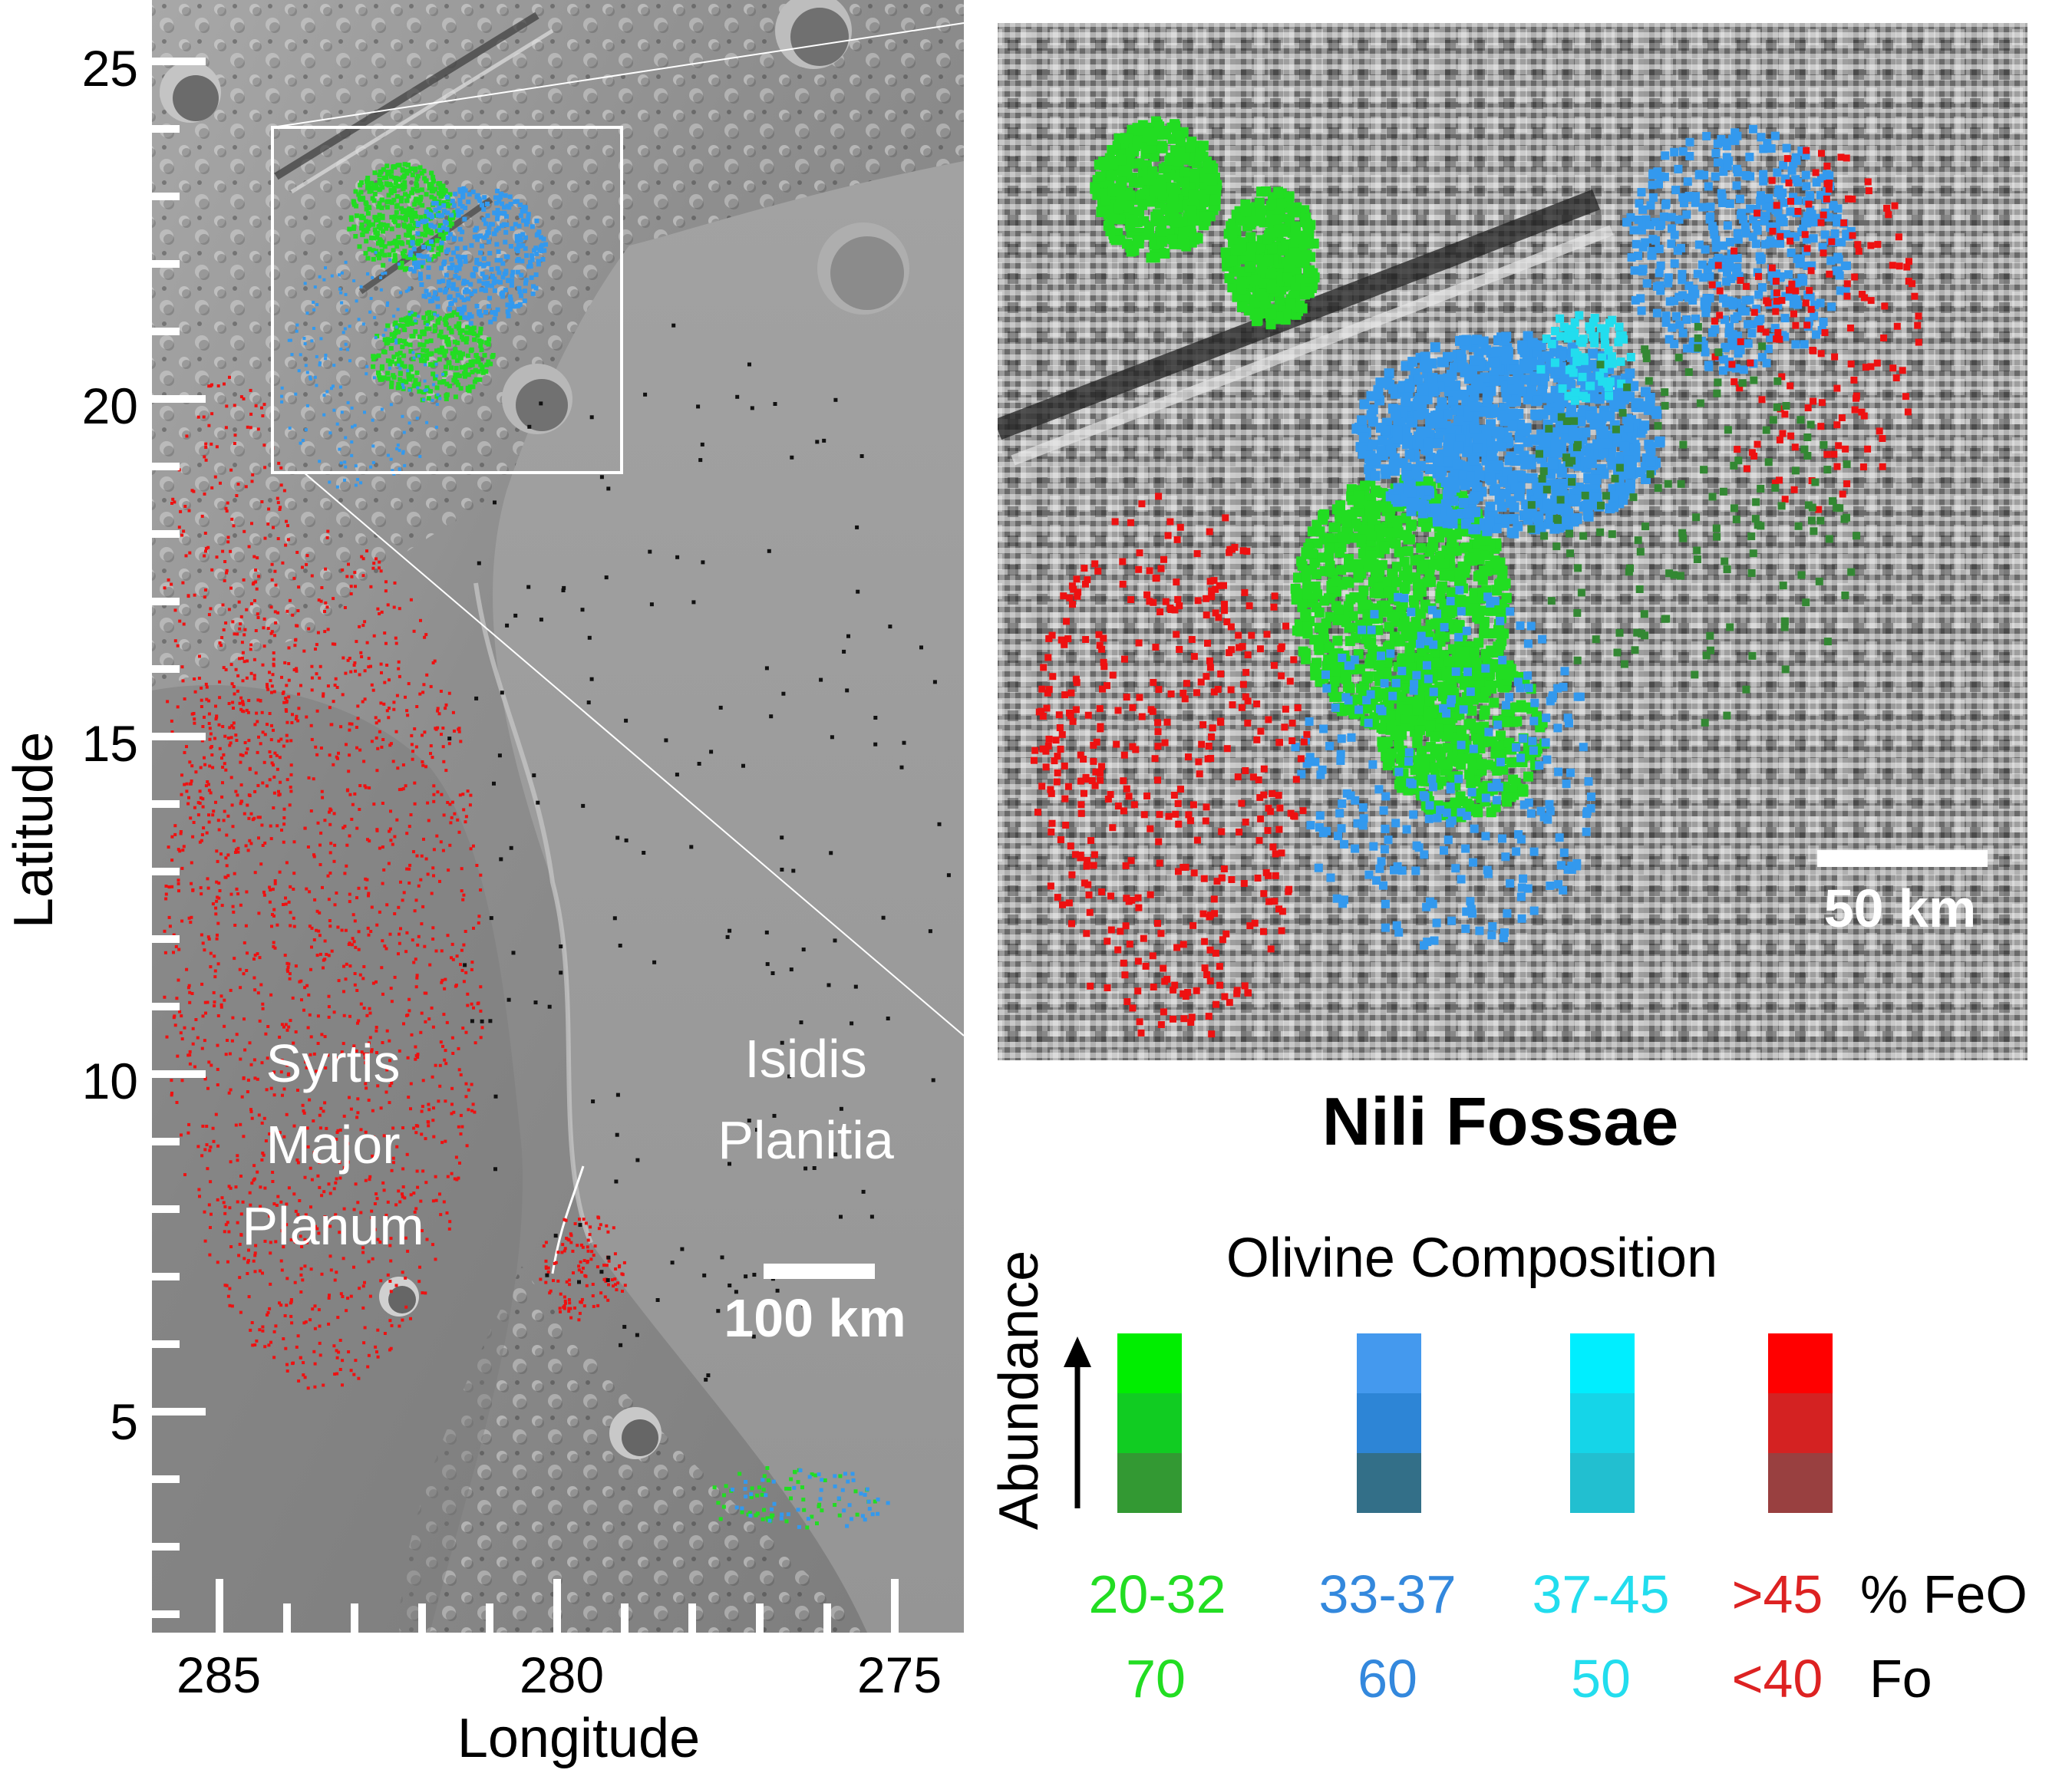 The width and height of the screenshot is (2072, 1783). I want to click on syrtis-plain-area, so click(337, 1159).